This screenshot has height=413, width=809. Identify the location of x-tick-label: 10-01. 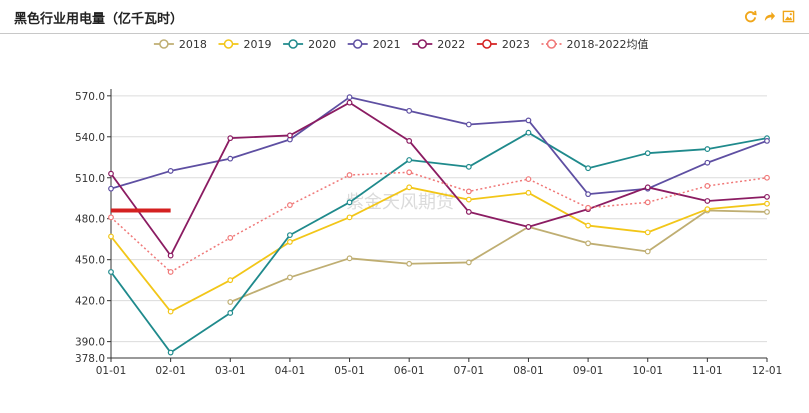
(647, 371).